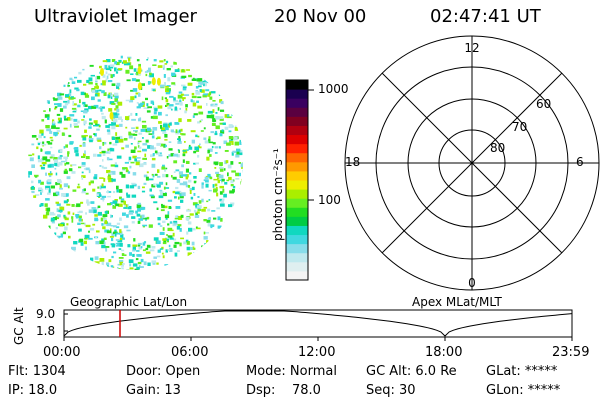 This screenshot has width=600, height=400. I want to click on hour-tick-2359: 23:59, so click(571, 352).